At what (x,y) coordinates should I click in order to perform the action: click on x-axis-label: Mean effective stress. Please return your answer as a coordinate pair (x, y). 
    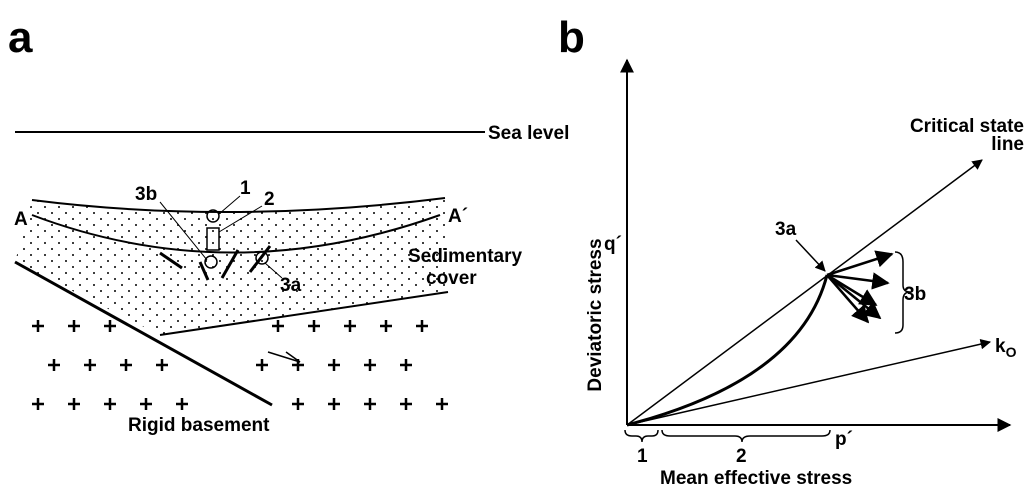
    Looking at the image, I should click on (756, 478).